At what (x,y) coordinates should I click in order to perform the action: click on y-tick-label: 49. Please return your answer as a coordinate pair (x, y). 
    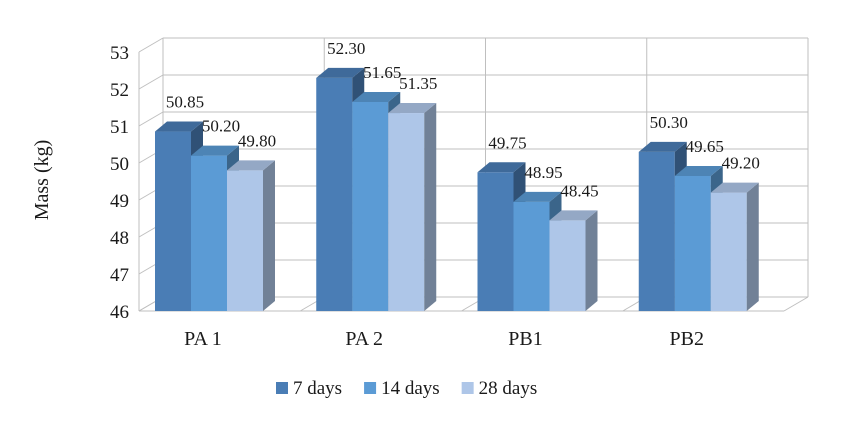
    Looking at the image, I should click on (119, 201).